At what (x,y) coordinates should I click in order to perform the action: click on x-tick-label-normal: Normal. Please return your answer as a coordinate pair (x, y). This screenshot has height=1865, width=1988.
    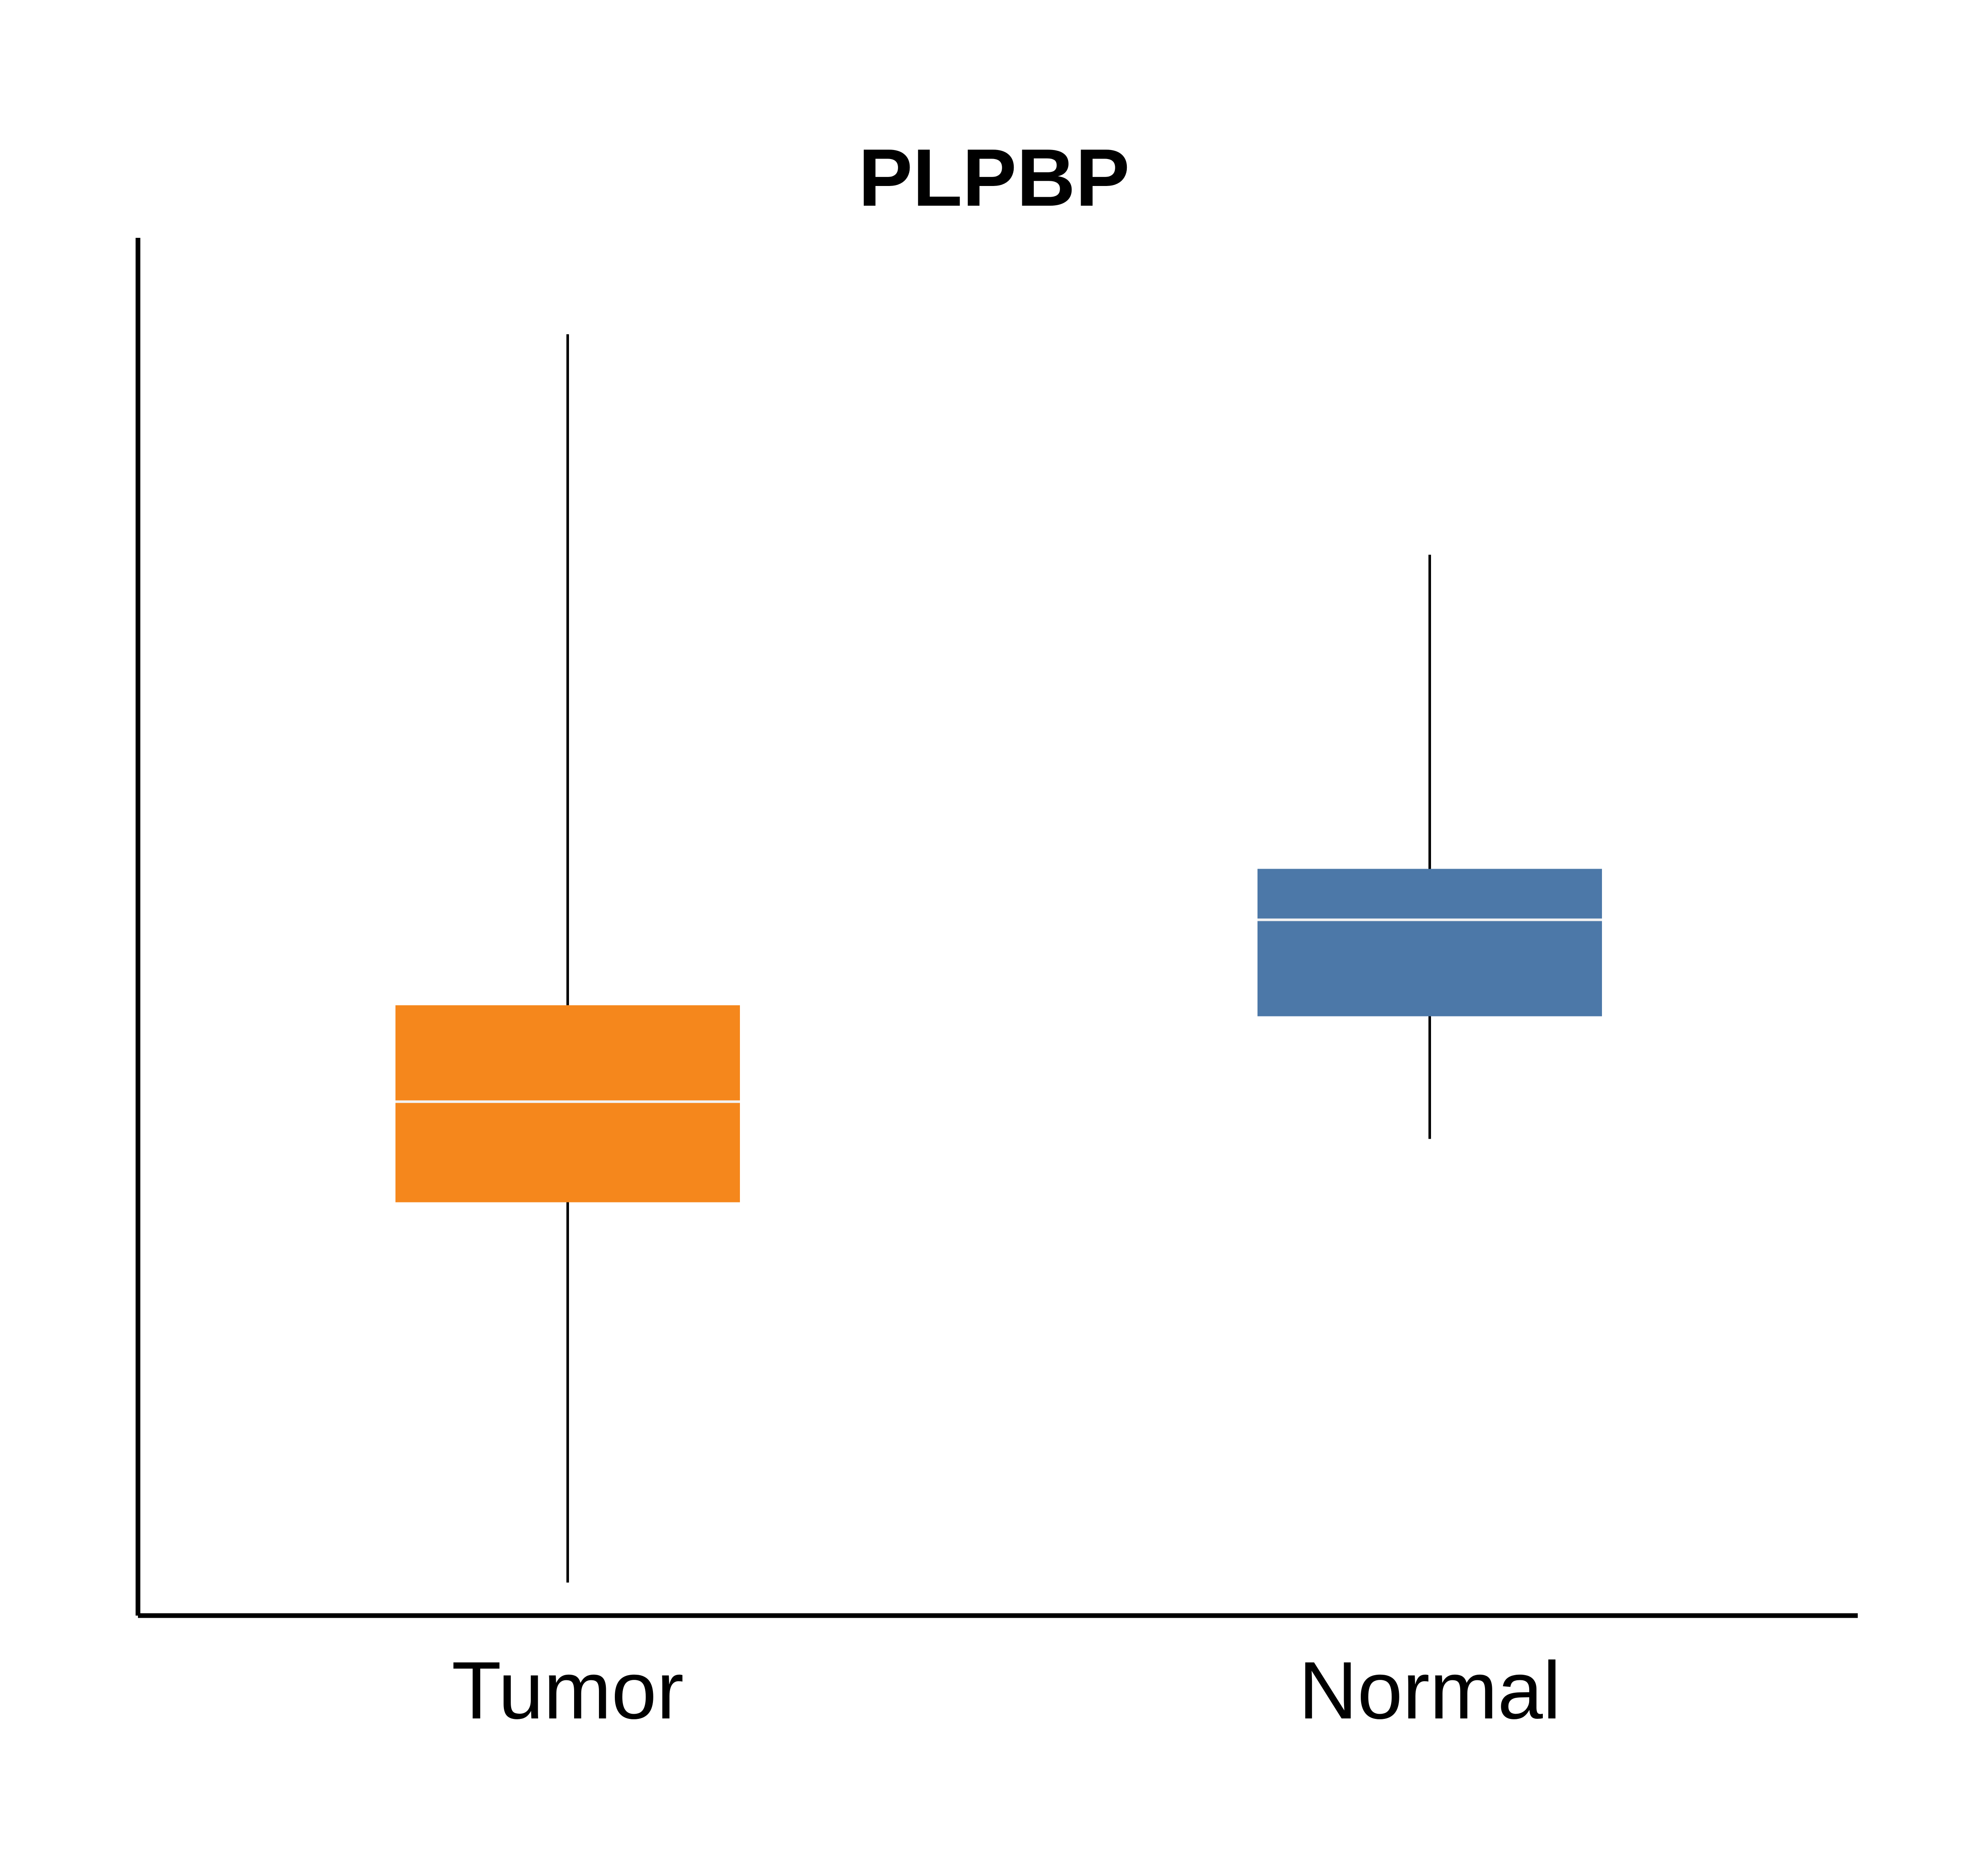
    Looking at the image, I should click on (1430, 1690).